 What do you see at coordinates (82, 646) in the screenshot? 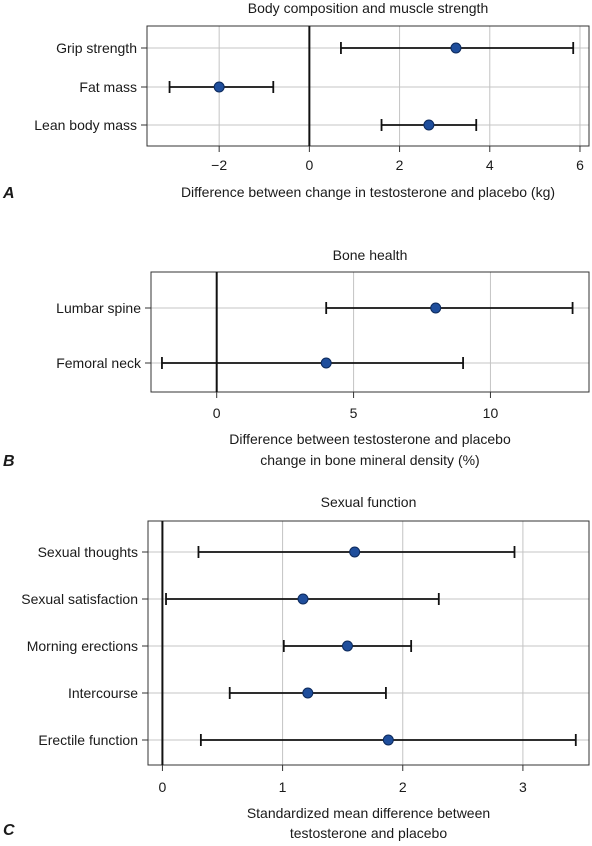
I see `row-label: Morning erections` at bounding box center [82, 646].